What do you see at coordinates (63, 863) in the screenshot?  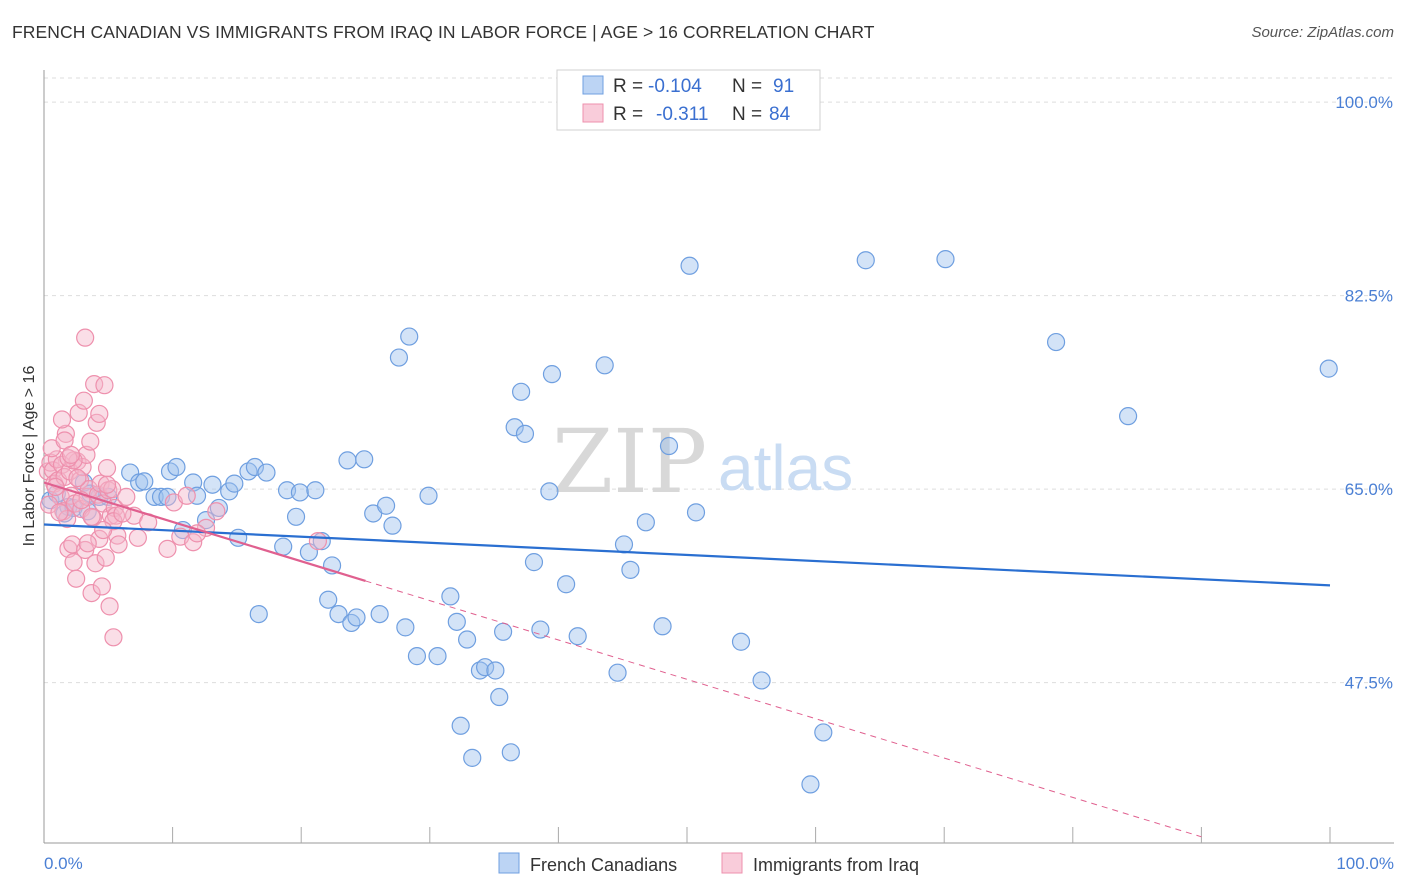 I see `x-tick-label-min: 0.0%` at bounding box center [63, 863].